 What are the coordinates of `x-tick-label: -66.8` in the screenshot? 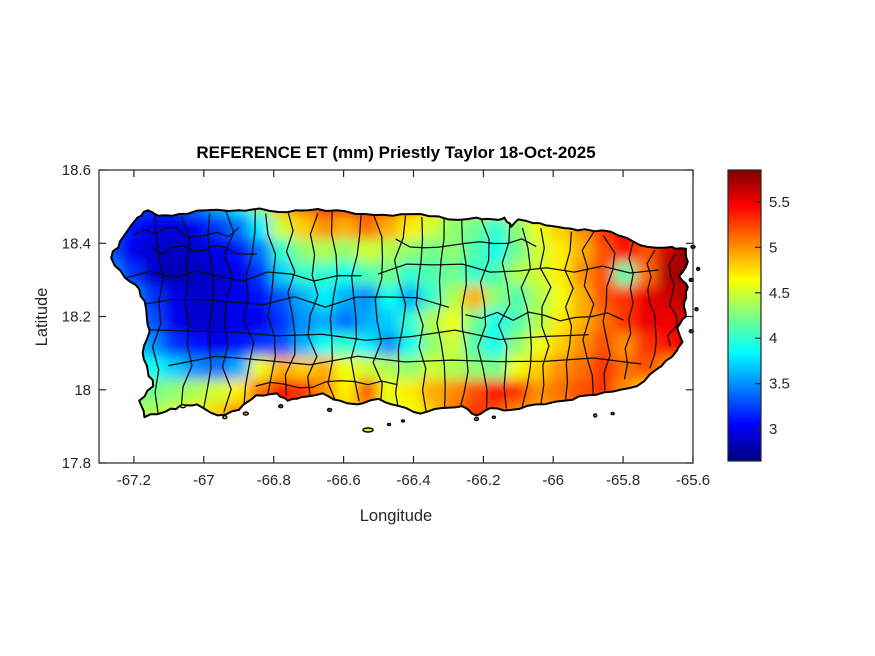 It's located at (274, 480).